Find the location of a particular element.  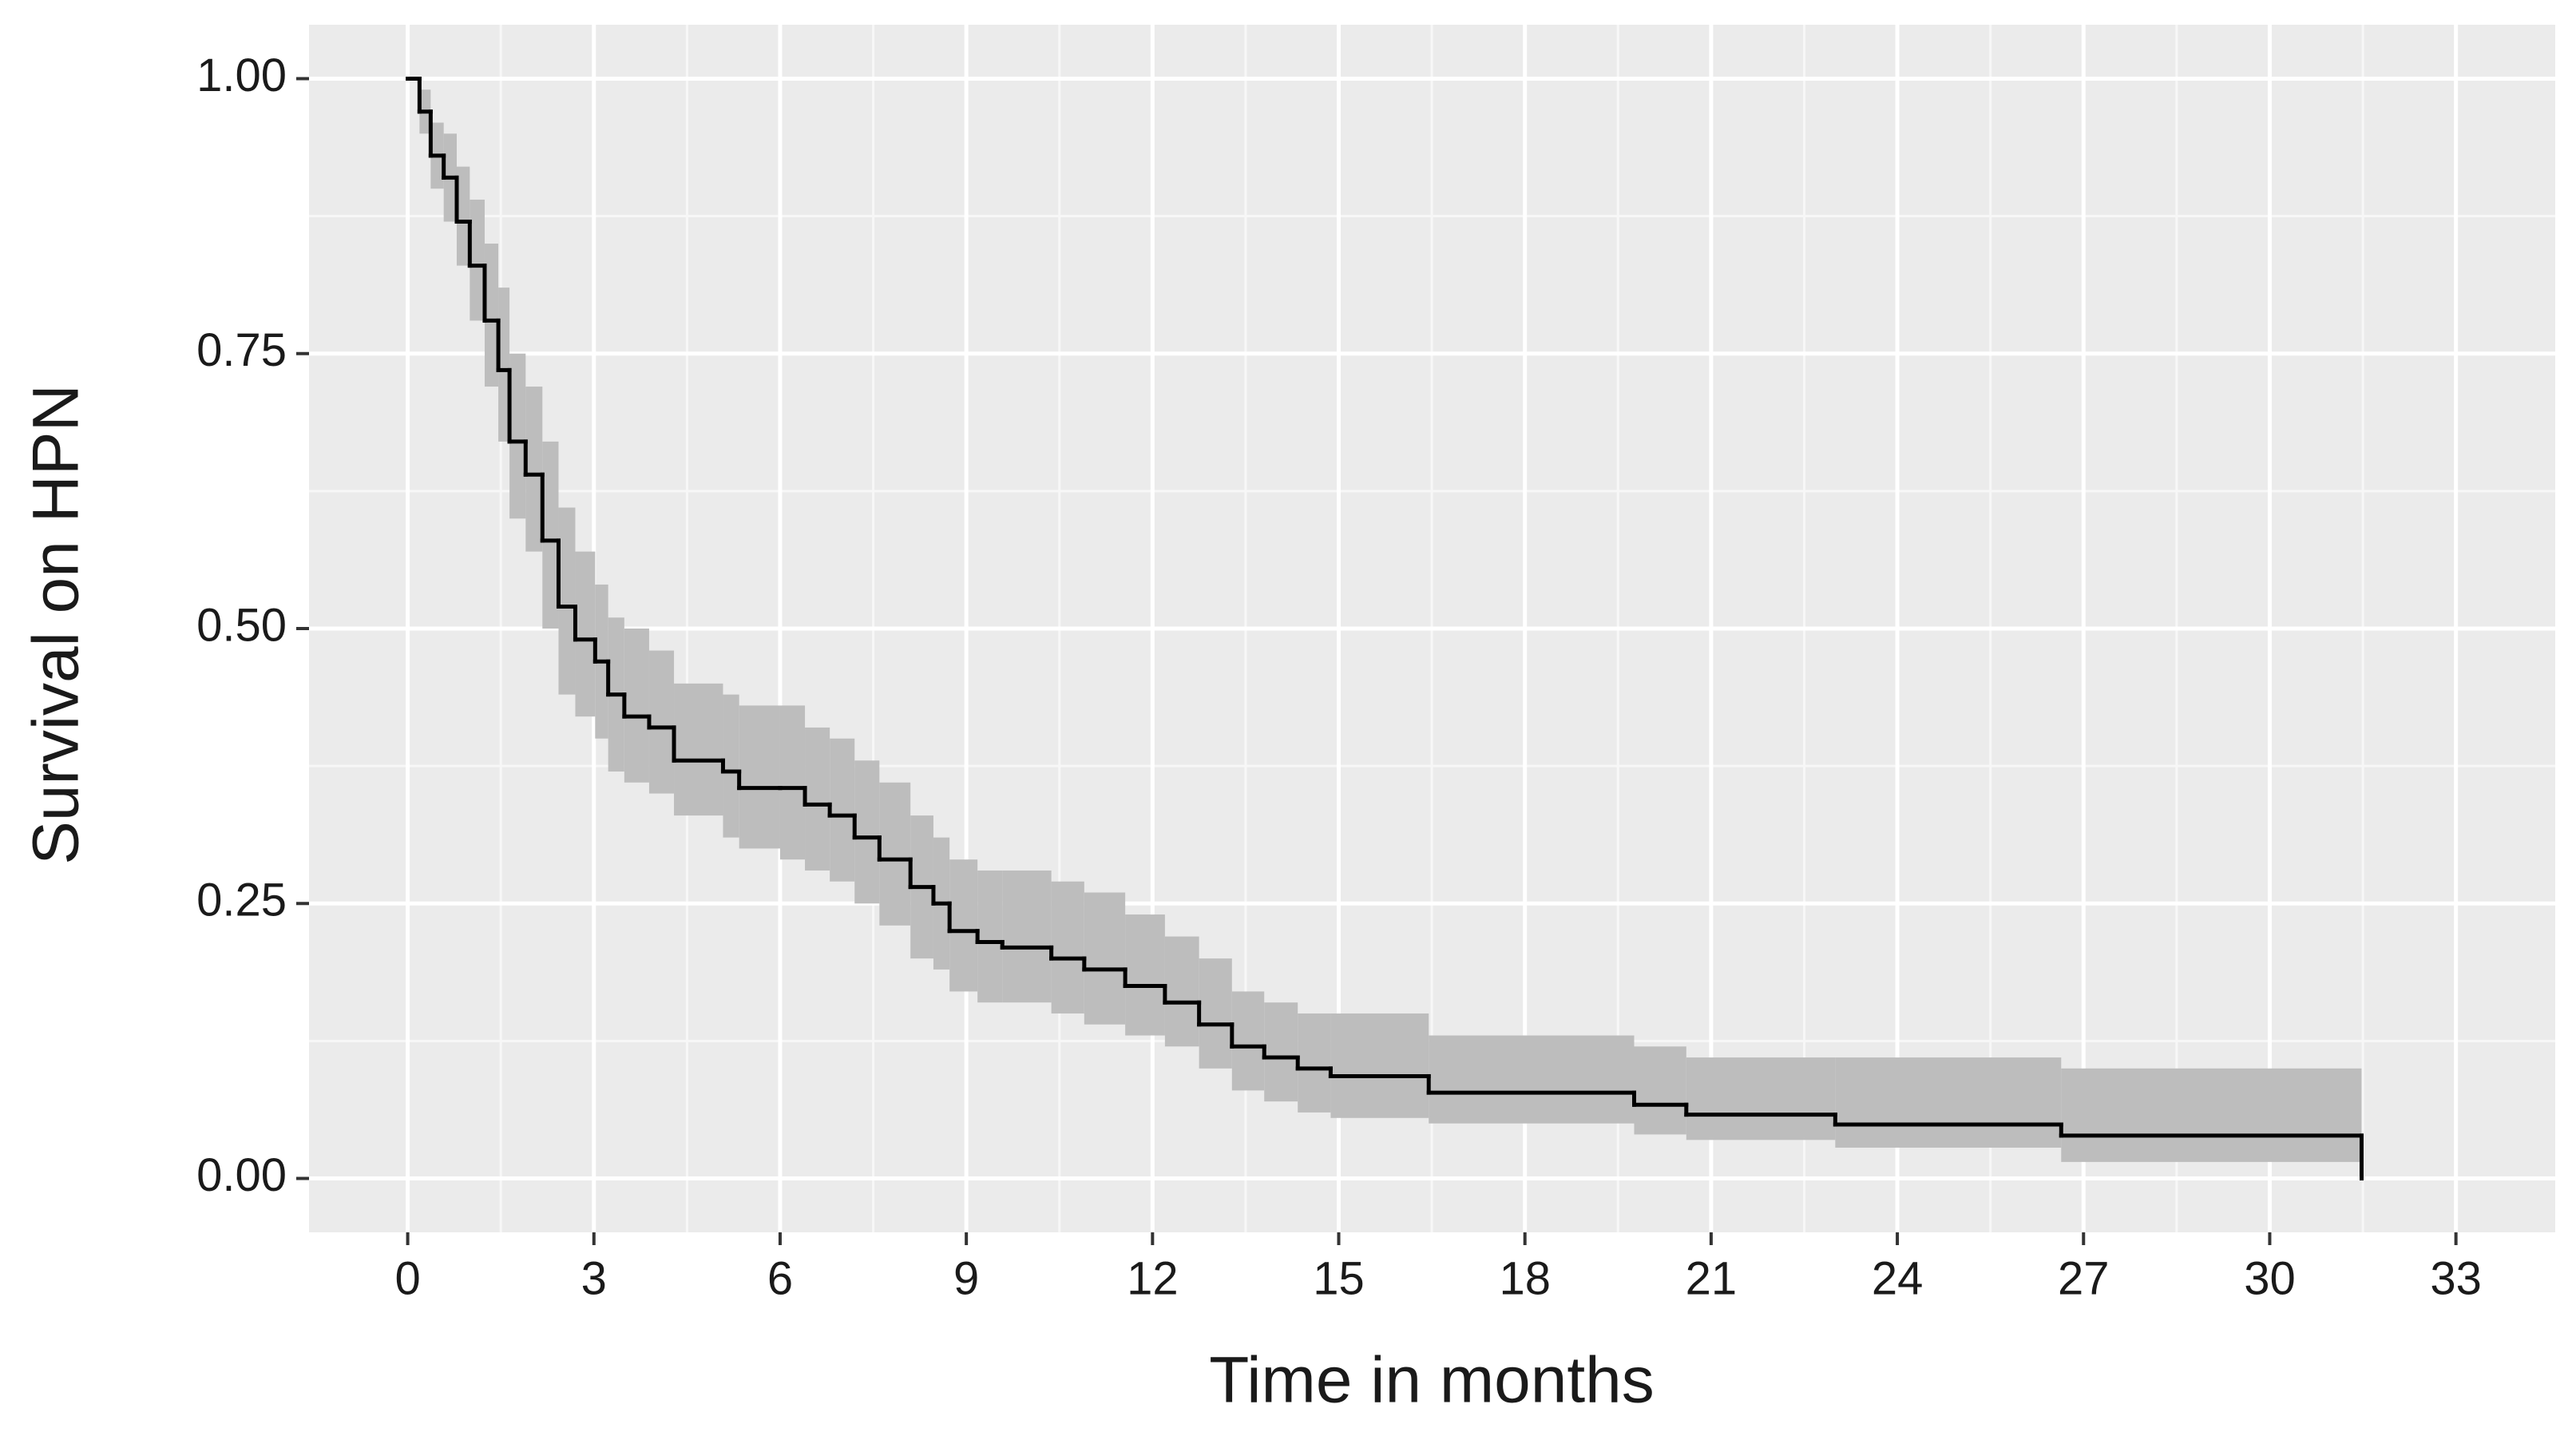

x-tick-label: 15 is located at coordinates (1339, 1278).